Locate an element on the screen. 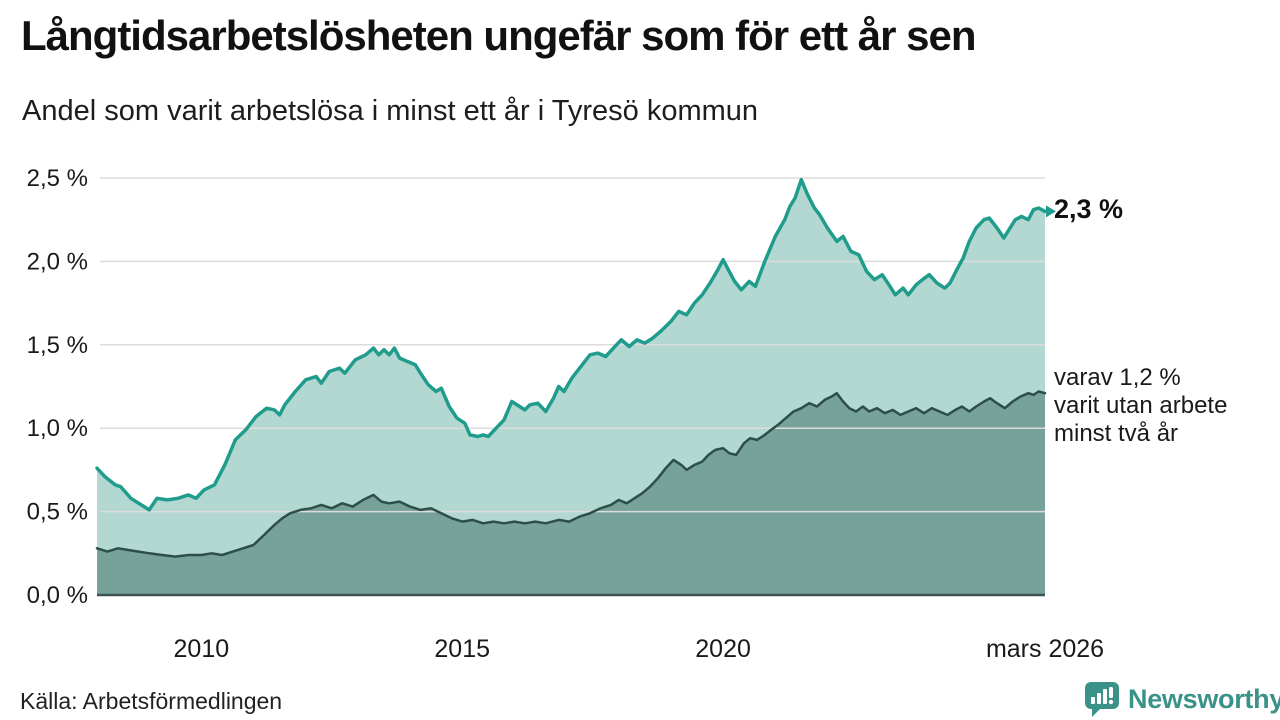  x-tick-label: mars 2026 is located at coordinates (1045, 649).